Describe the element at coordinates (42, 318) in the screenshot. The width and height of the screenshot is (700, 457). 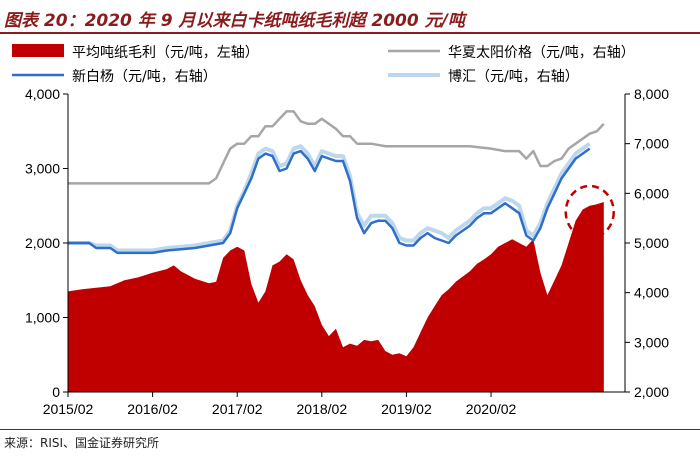
I see `y-left-tick-label: 1,000` at that location.